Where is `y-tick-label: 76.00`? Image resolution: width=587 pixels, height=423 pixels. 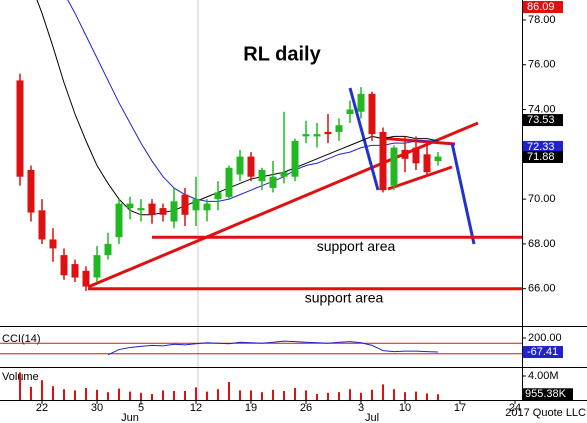 y-tick-label: 76.00 is located at coordinates (542, 65).